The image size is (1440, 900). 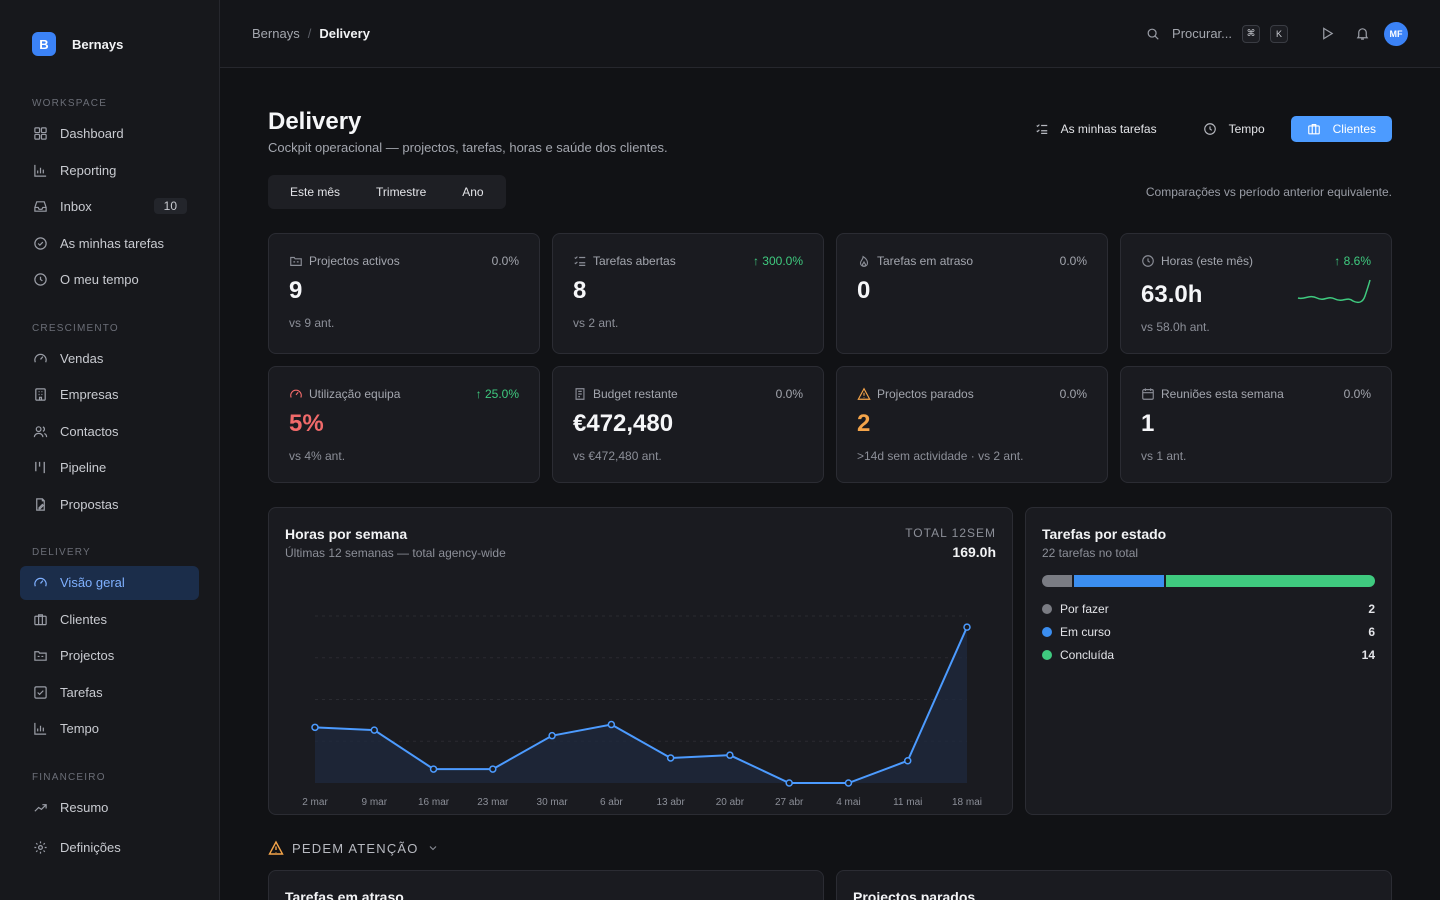 I want to click on kpi-header: Tarefas em atraso 0.0%, so click(x=972, y=261).